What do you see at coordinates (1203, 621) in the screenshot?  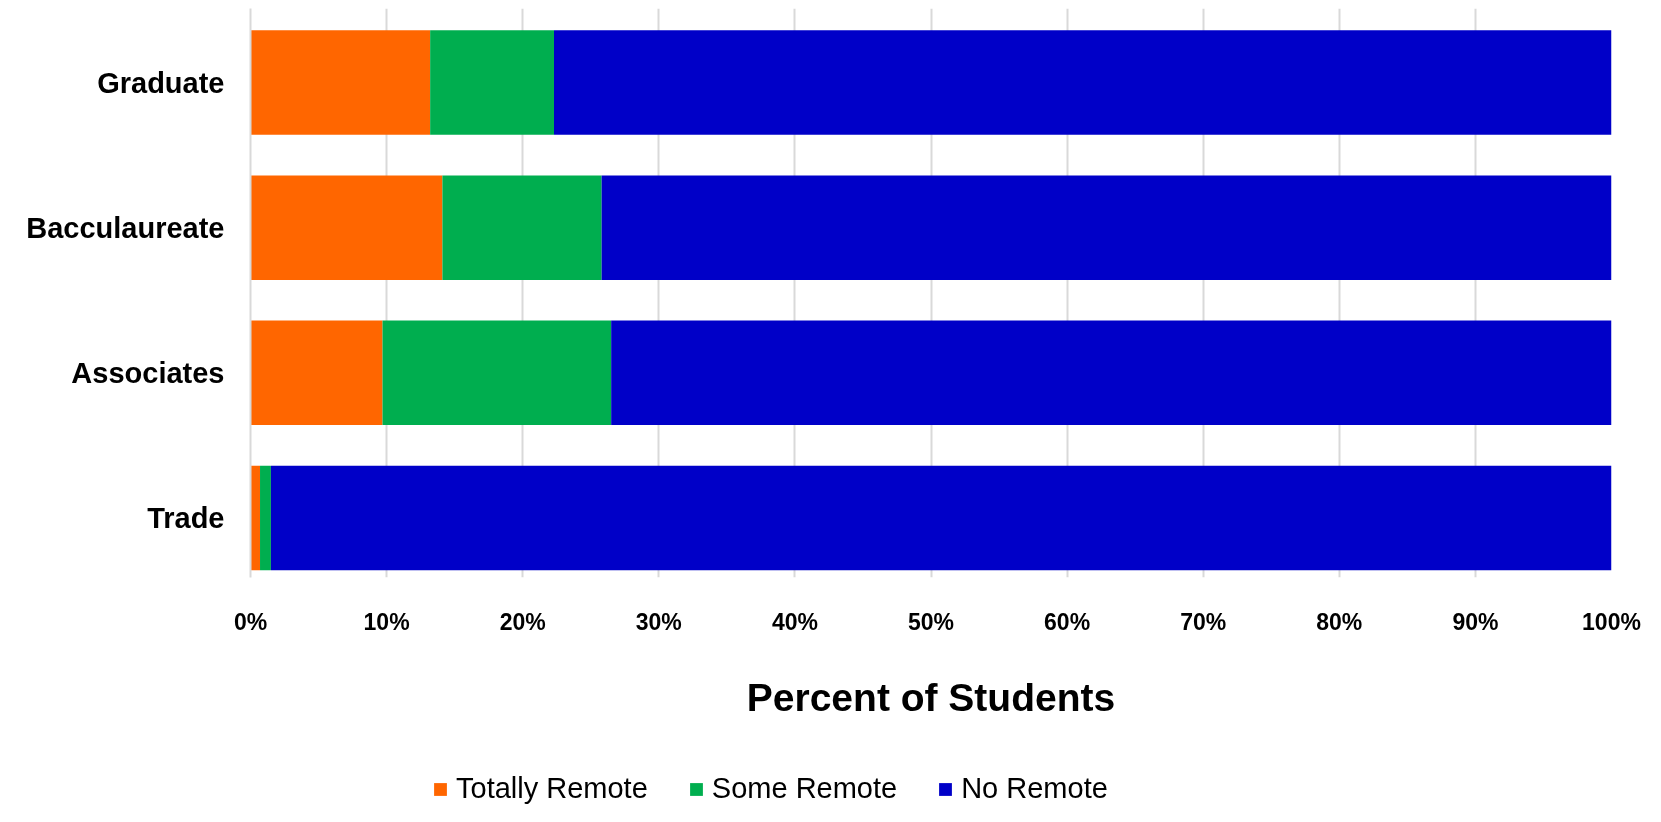 I see `x-tick-label: 70%` at bounding box center [1203, 621].